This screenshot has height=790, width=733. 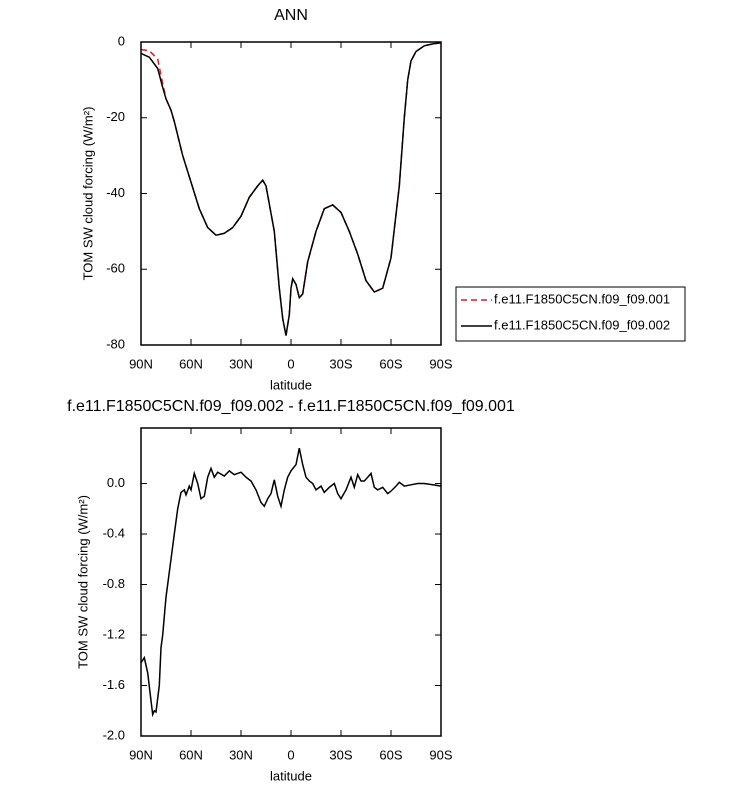 What do you see at coordinates (114, 583) in the screenshot?
I see `y-tick-label: -0.8` at bounding box center [114, 583].